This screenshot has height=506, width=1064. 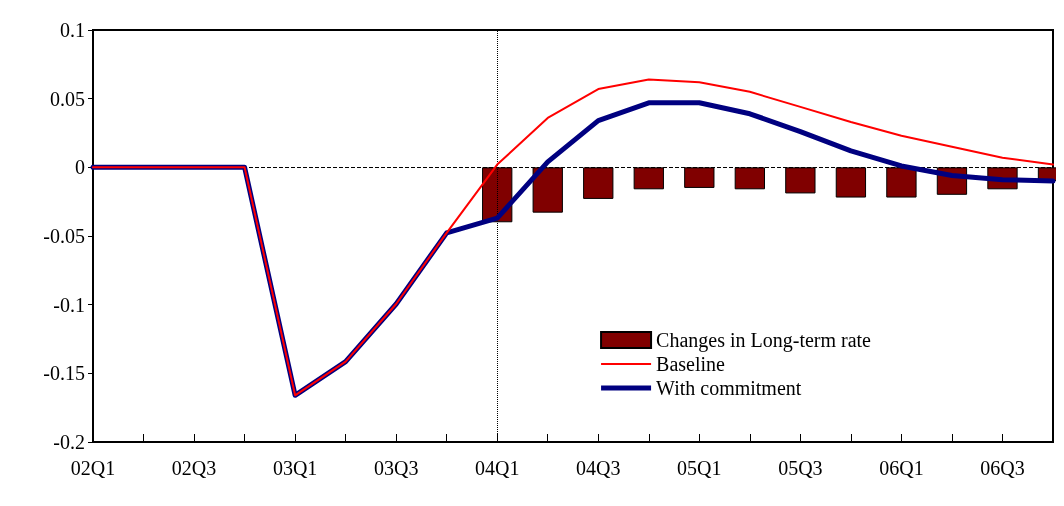 I want to click on x-tick-label: 04Q1, so click(x=497, y=468).